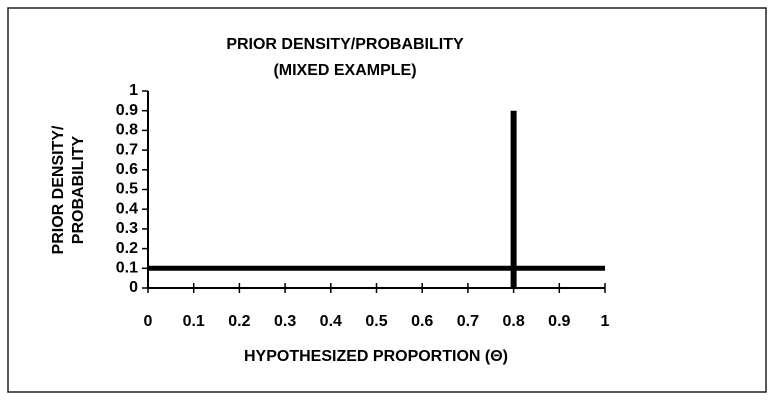 The image size is (774, 401). I want to click on x-tick-label: 0.3, so click(285, 321).